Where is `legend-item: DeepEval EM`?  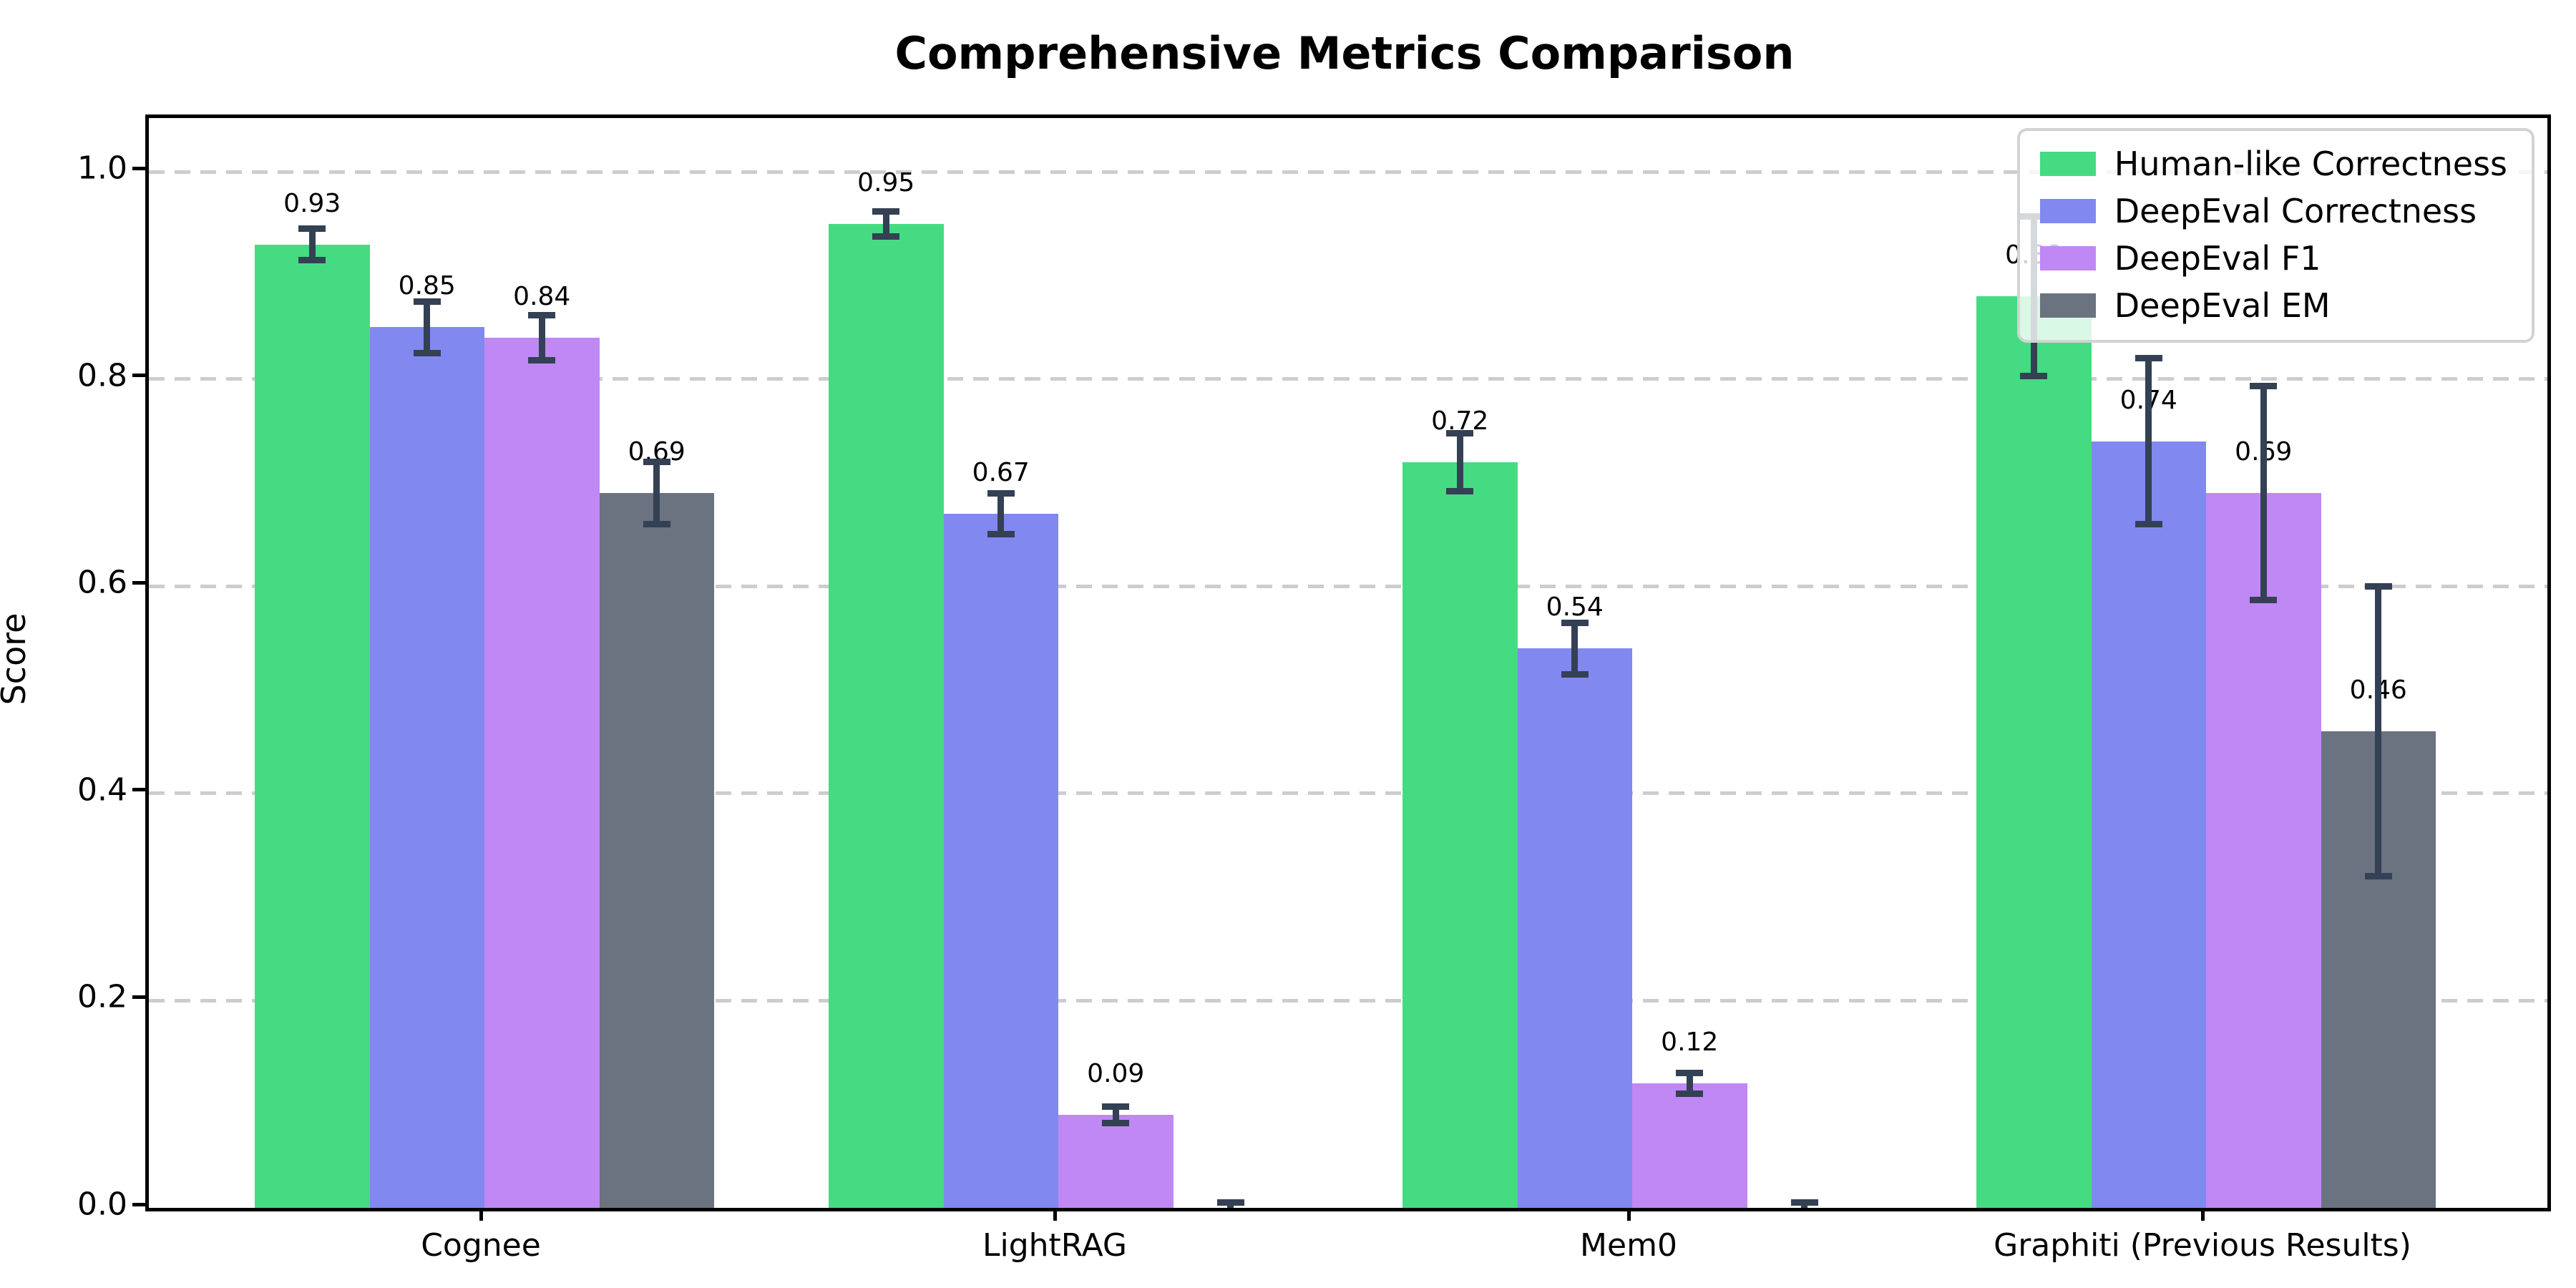 legend-item: DeepEval EM is located at coordinates (2273, 305).